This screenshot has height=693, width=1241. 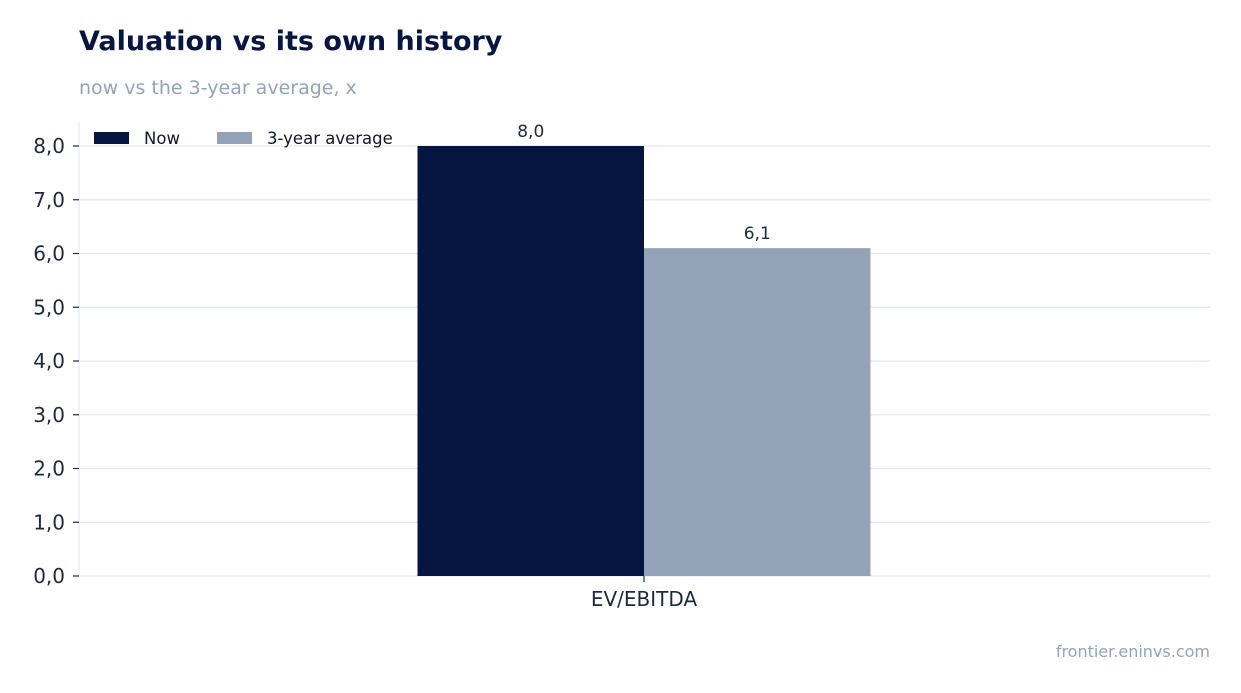 What do you see at coordinates (530, 361) in the screenshot?
I see `bar-now` at bounding box center [530, 361].